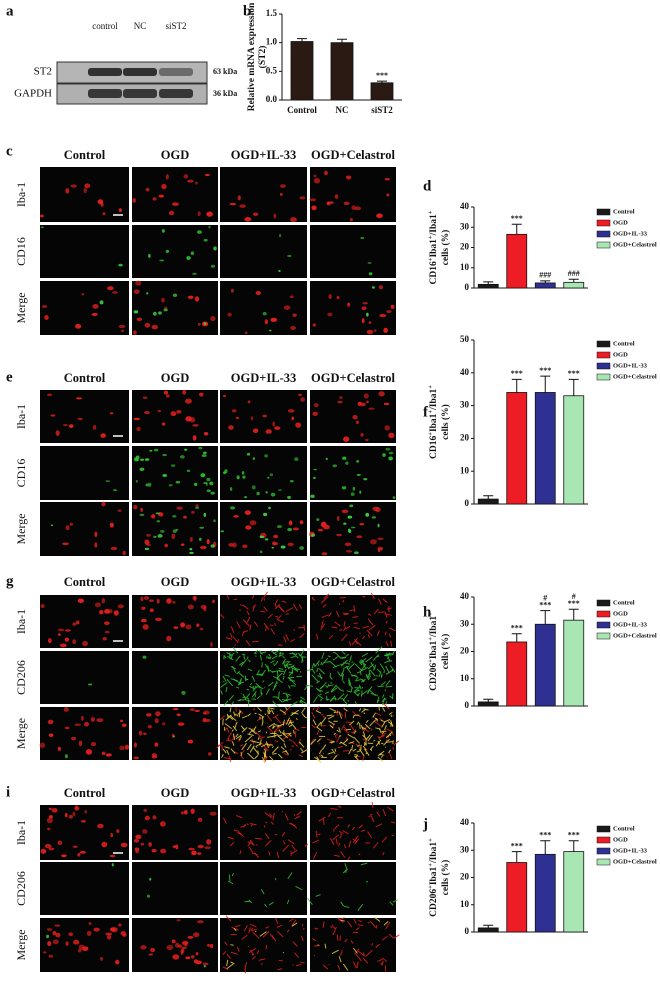 Image resolution: width=660 pixels, height=992 pixels. I want to click on micrograph, so click(175, 307).